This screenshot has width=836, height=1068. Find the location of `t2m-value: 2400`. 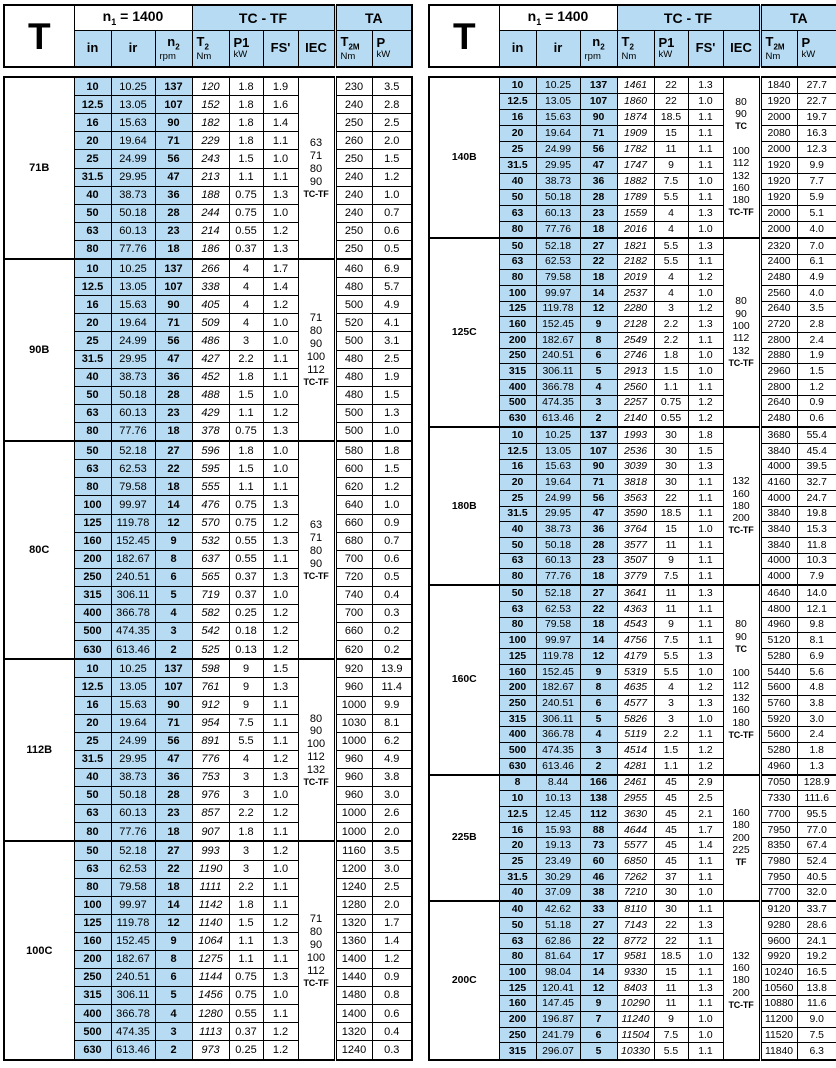

t2m-value: 2400 is located at coordinates (778, 262).